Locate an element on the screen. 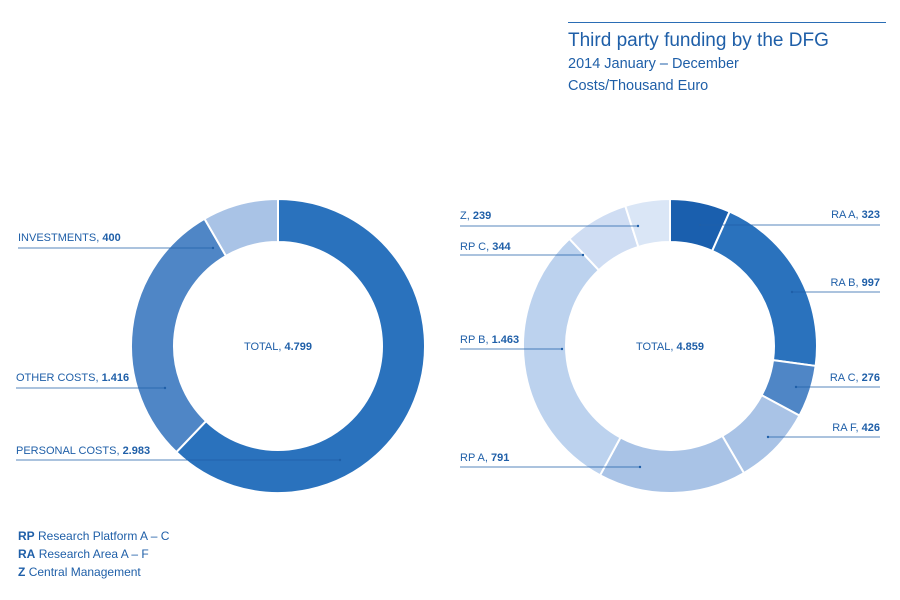 This screenshot has height=600, width=900. leader-dot-rp-b is located at coordinates (562, 349).